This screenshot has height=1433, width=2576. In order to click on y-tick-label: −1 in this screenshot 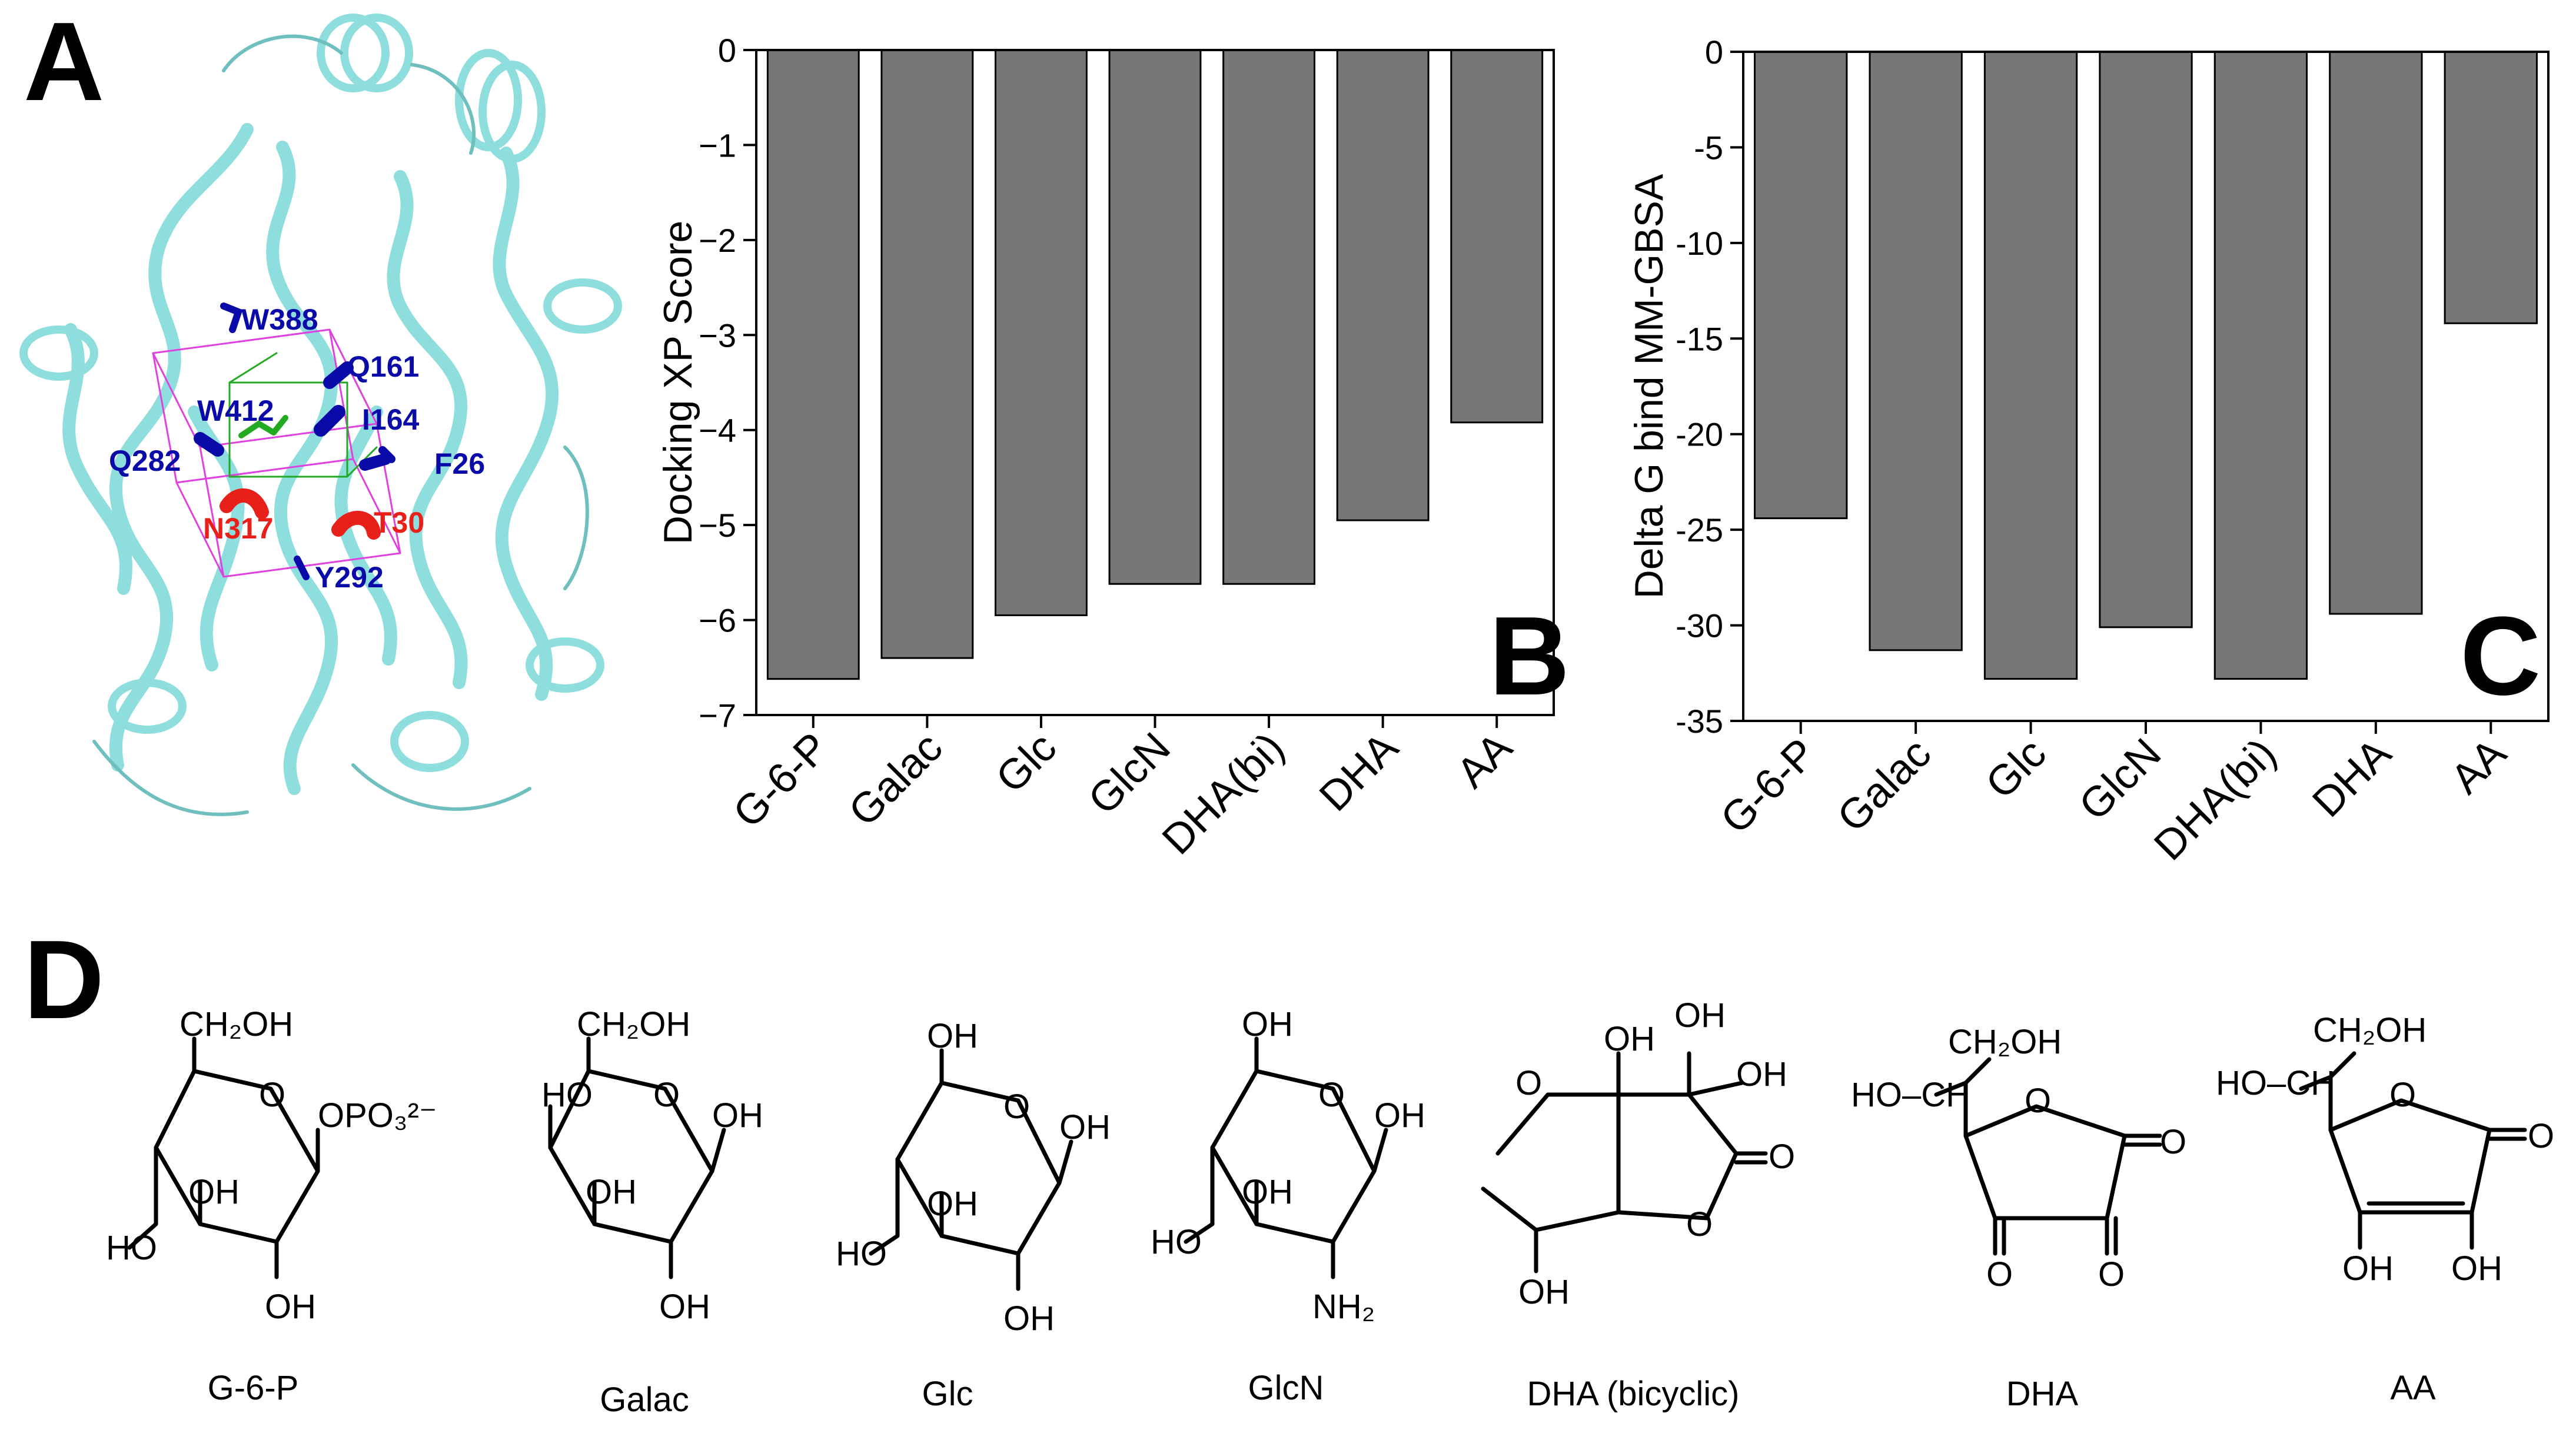, I will do `click(717, 145)`.